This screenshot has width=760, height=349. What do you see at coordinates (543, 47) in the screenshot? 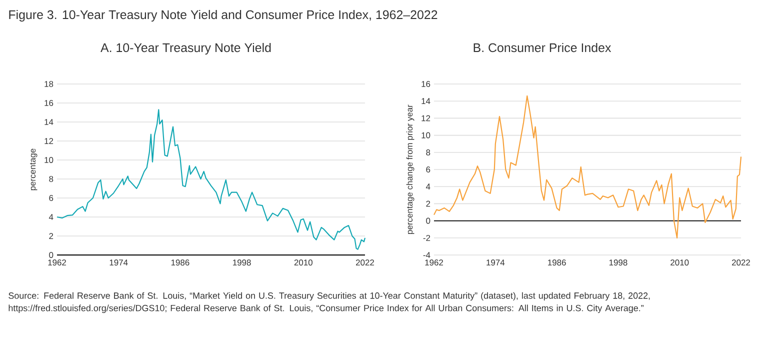
I see `chart-subtitle: B. Consumer Price Index` at bounding box center [543, 47].